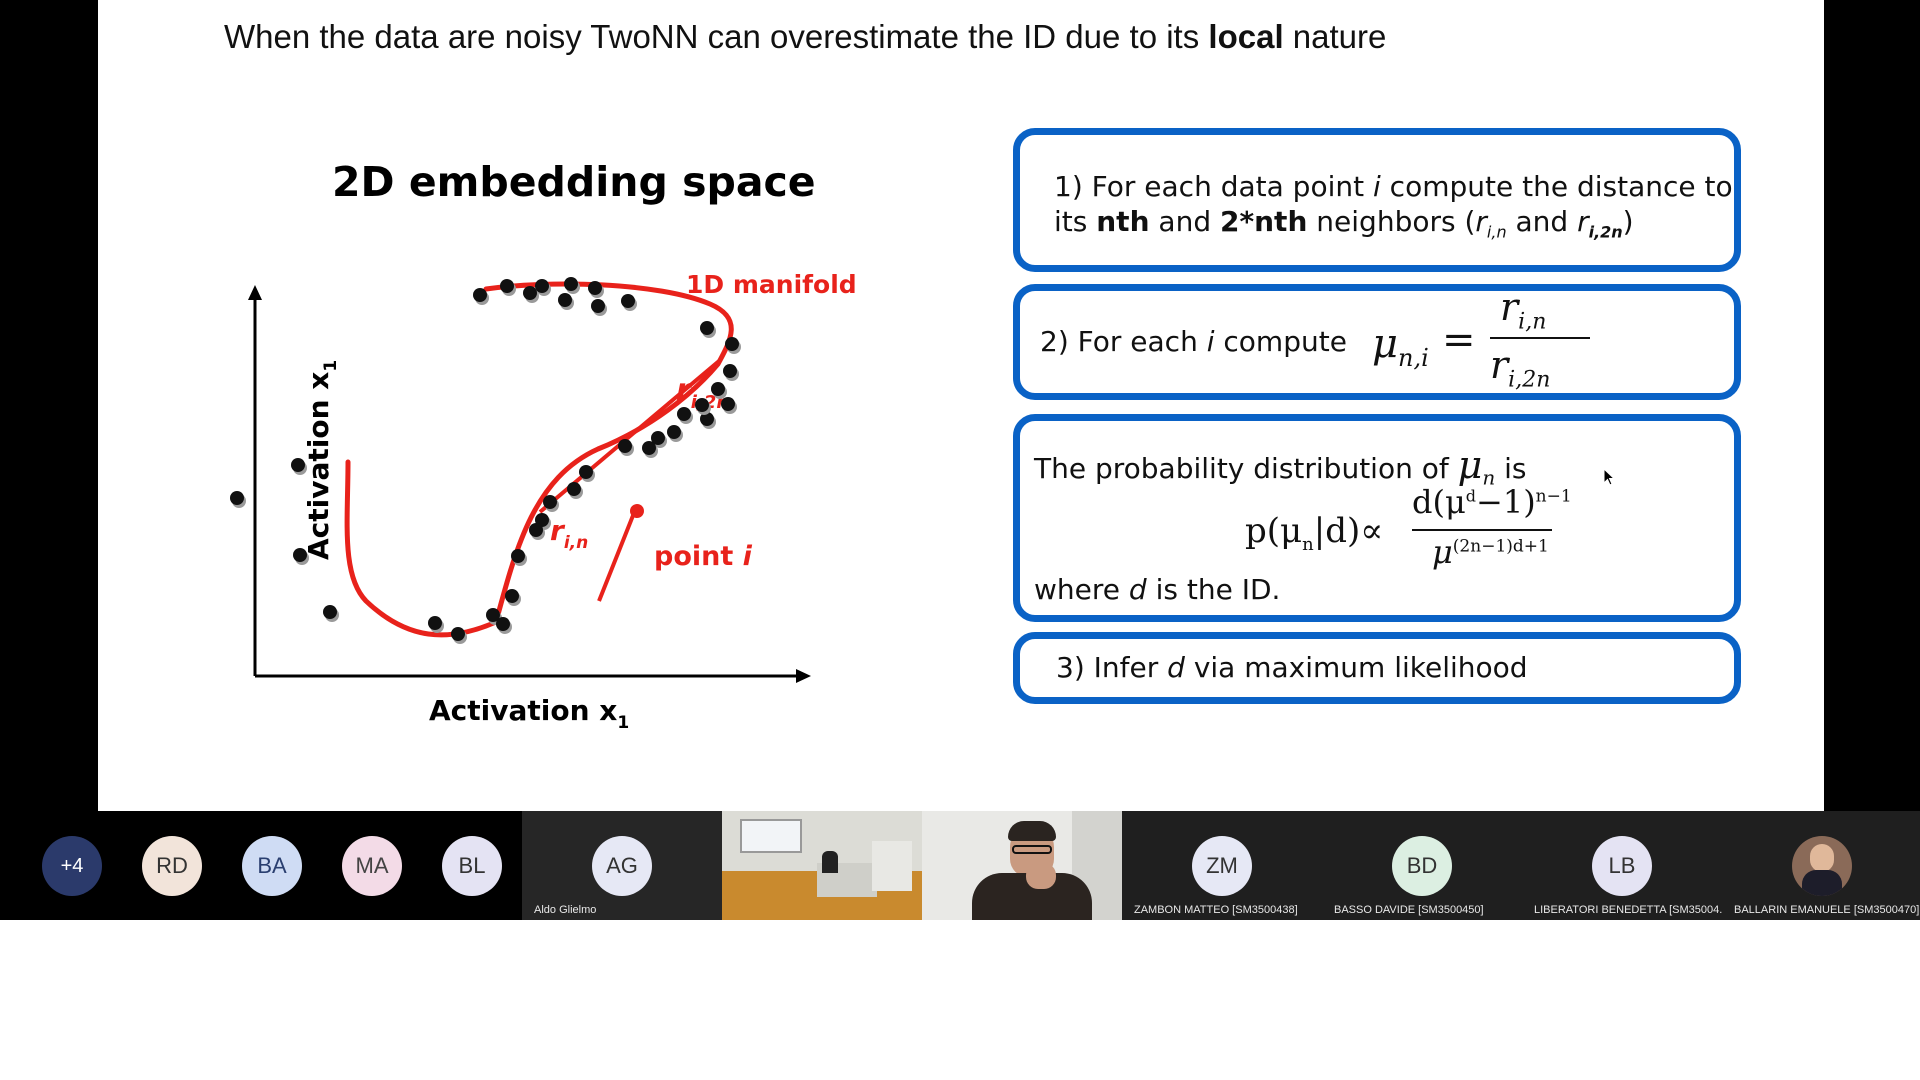 The width and height of the screenshot is (1920, 1080). What do you see at coordinates (1540, 338) in the screenshot?
I see `fraction-bar` at bounding box center [1540, 338].